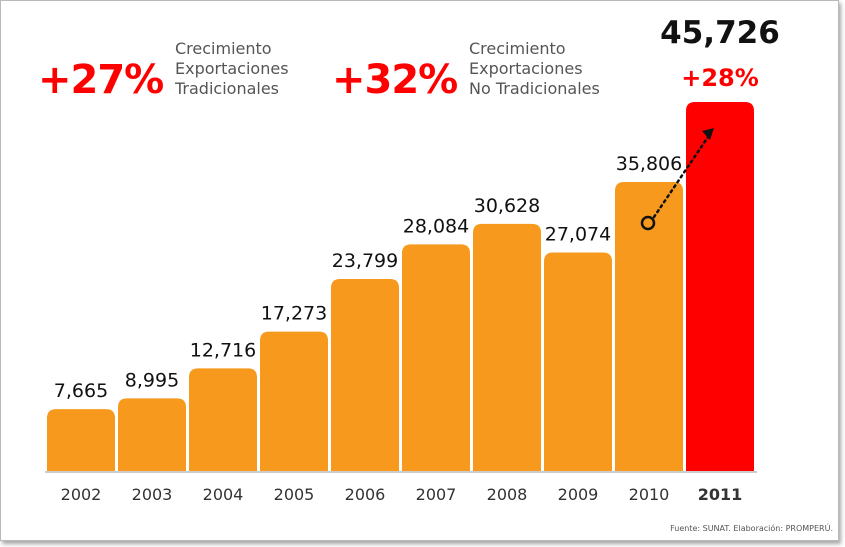 The width and height of the screenshot is (845, 547). What do you see at coordinates (152, 380) in the screenshot?
I see `value-label-2003: 8,995` at bounding box center [152, 380].